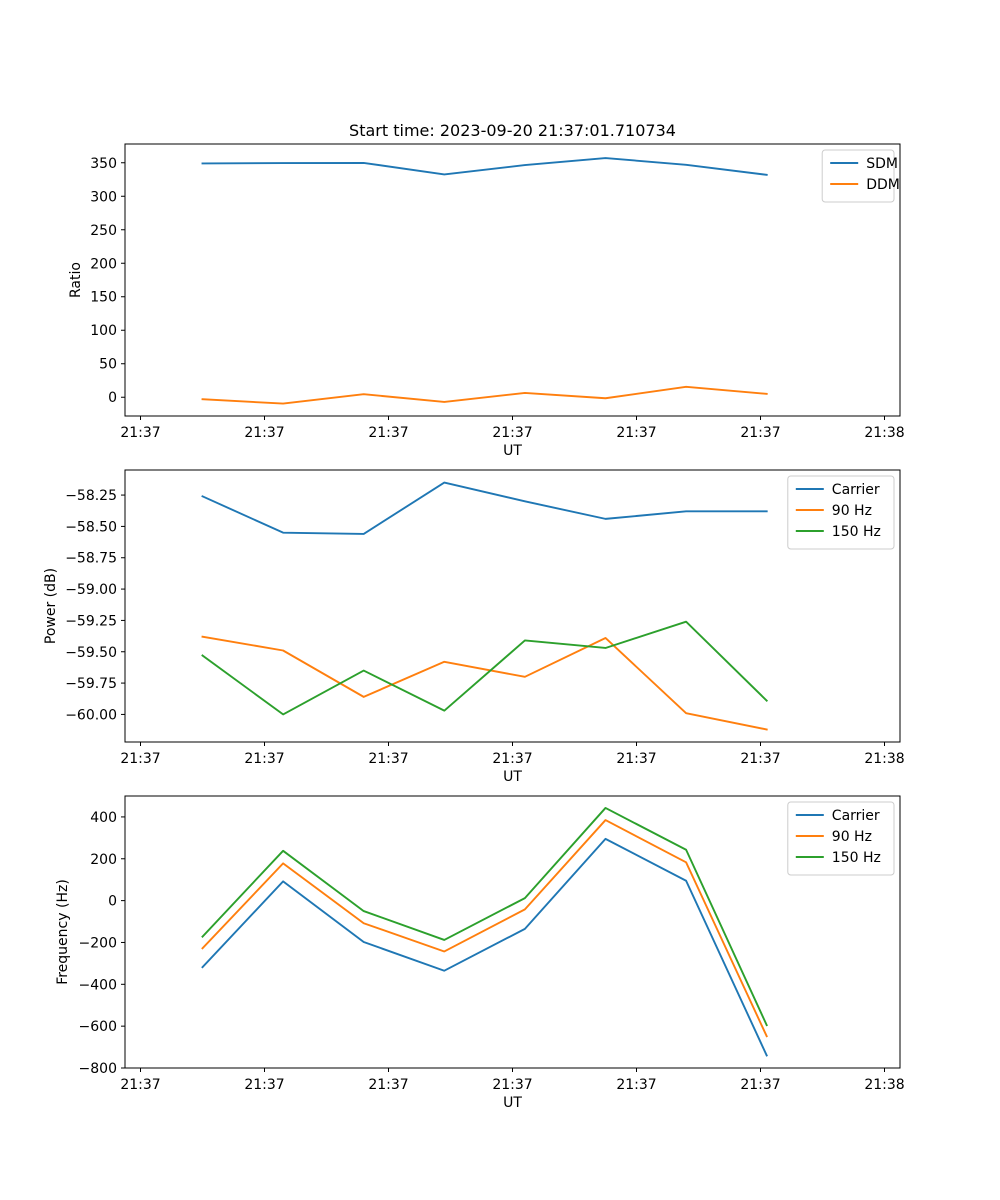 This screenshot has height=1200, width=1000. What do you see at coordinates (98, 1027) in the screenshot?
I see `y-tick-label: −600` at bounding box center [98, 1027].